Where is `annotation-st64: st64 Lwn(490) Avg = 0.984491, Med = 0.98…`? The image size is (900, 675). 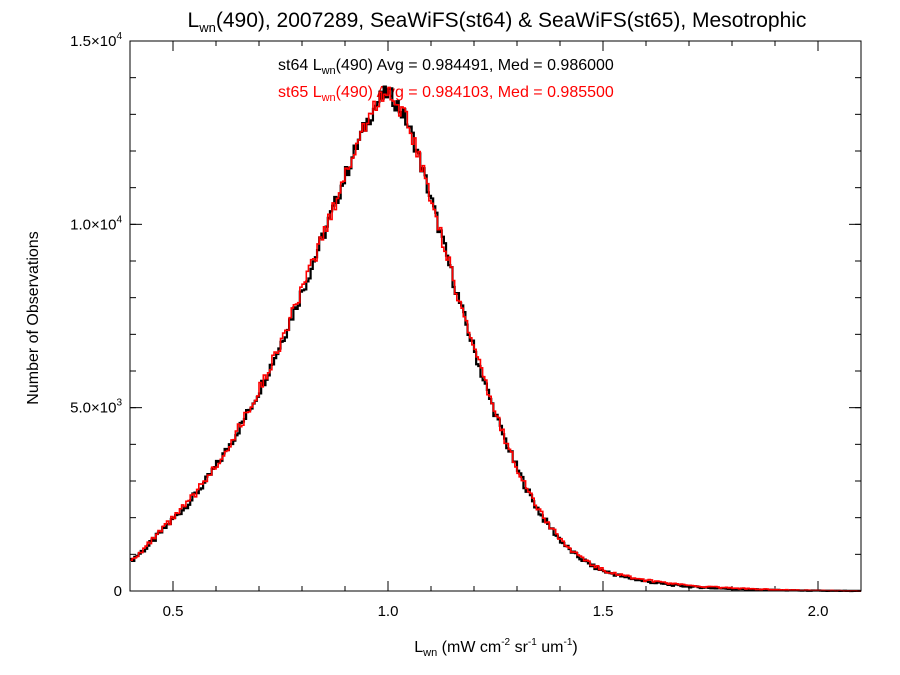
annotation-st64: st64 Lwn(490) Avg = 0.984491, Med = 0.98… is located at coordinates (446, 67).